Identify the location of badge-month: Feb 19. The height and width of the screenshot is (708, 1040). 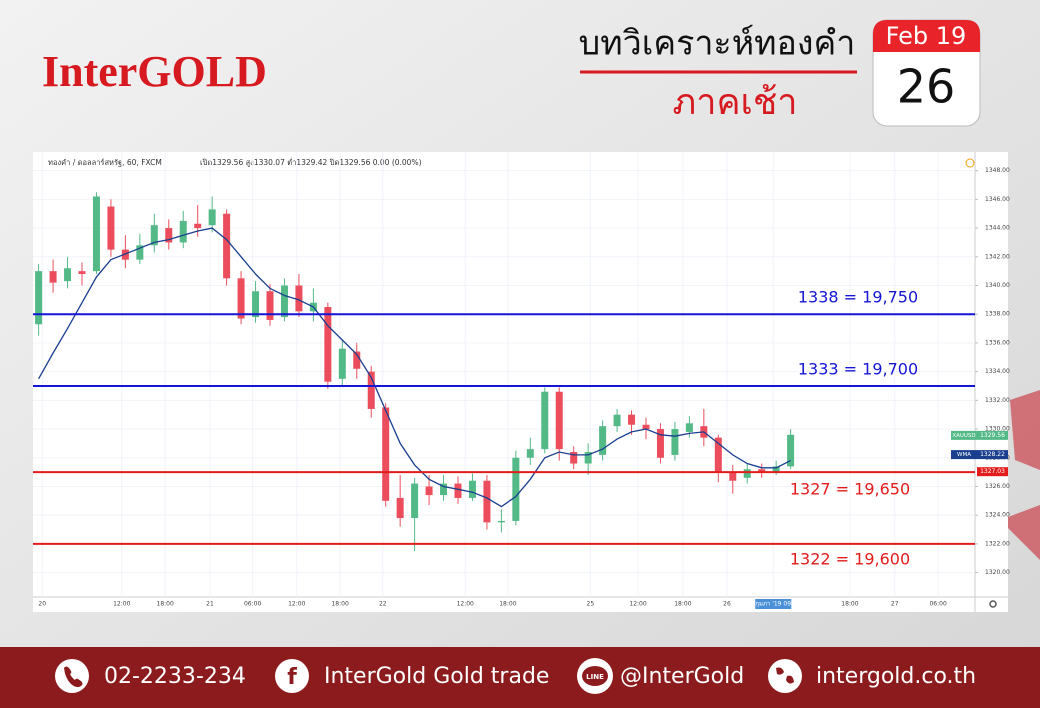
(926, 36).